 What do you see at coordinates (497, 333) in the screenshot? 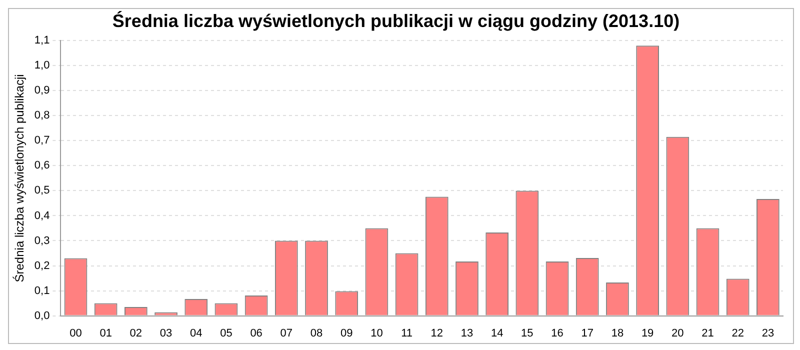
I see `x-tick-label: 14` at bounding box center [497, 333].